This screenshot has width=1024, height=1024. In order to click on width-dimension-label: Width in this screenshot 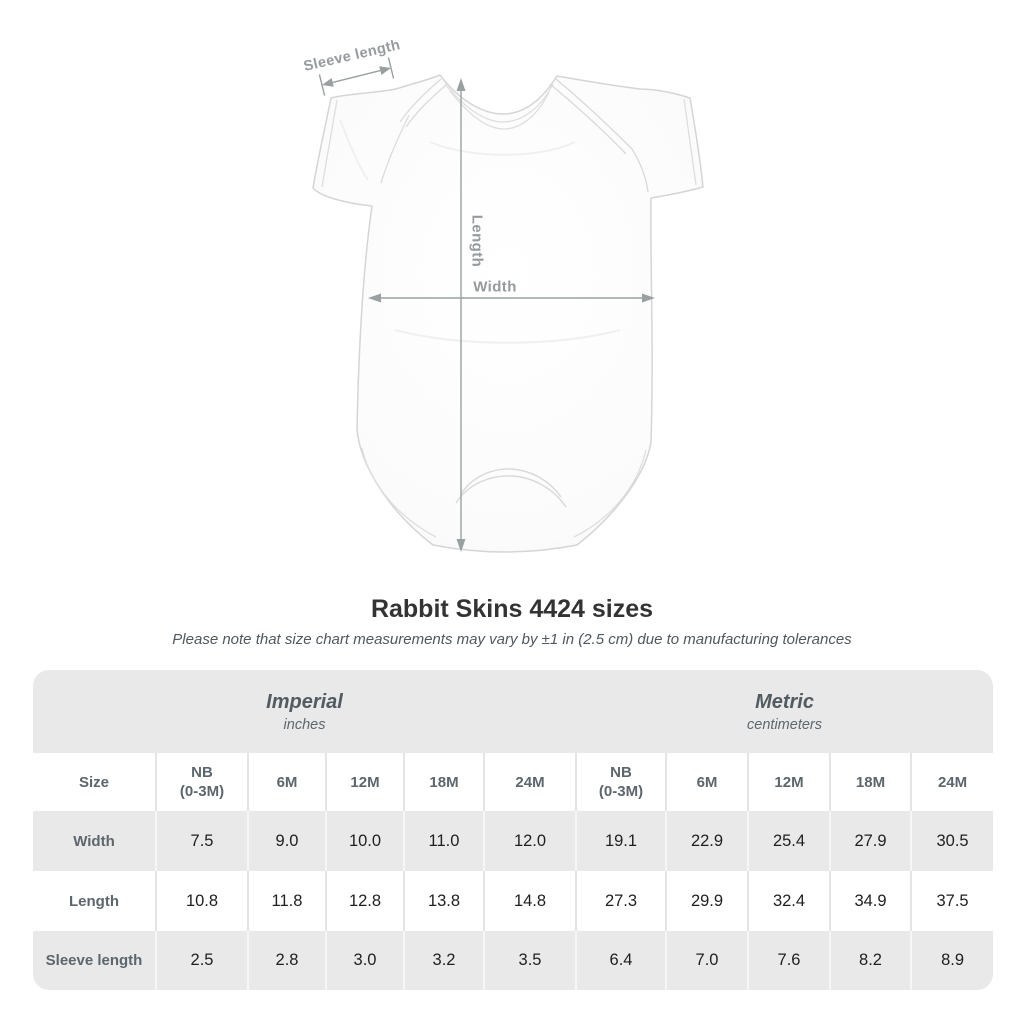, I will do `click(495, 287)`.